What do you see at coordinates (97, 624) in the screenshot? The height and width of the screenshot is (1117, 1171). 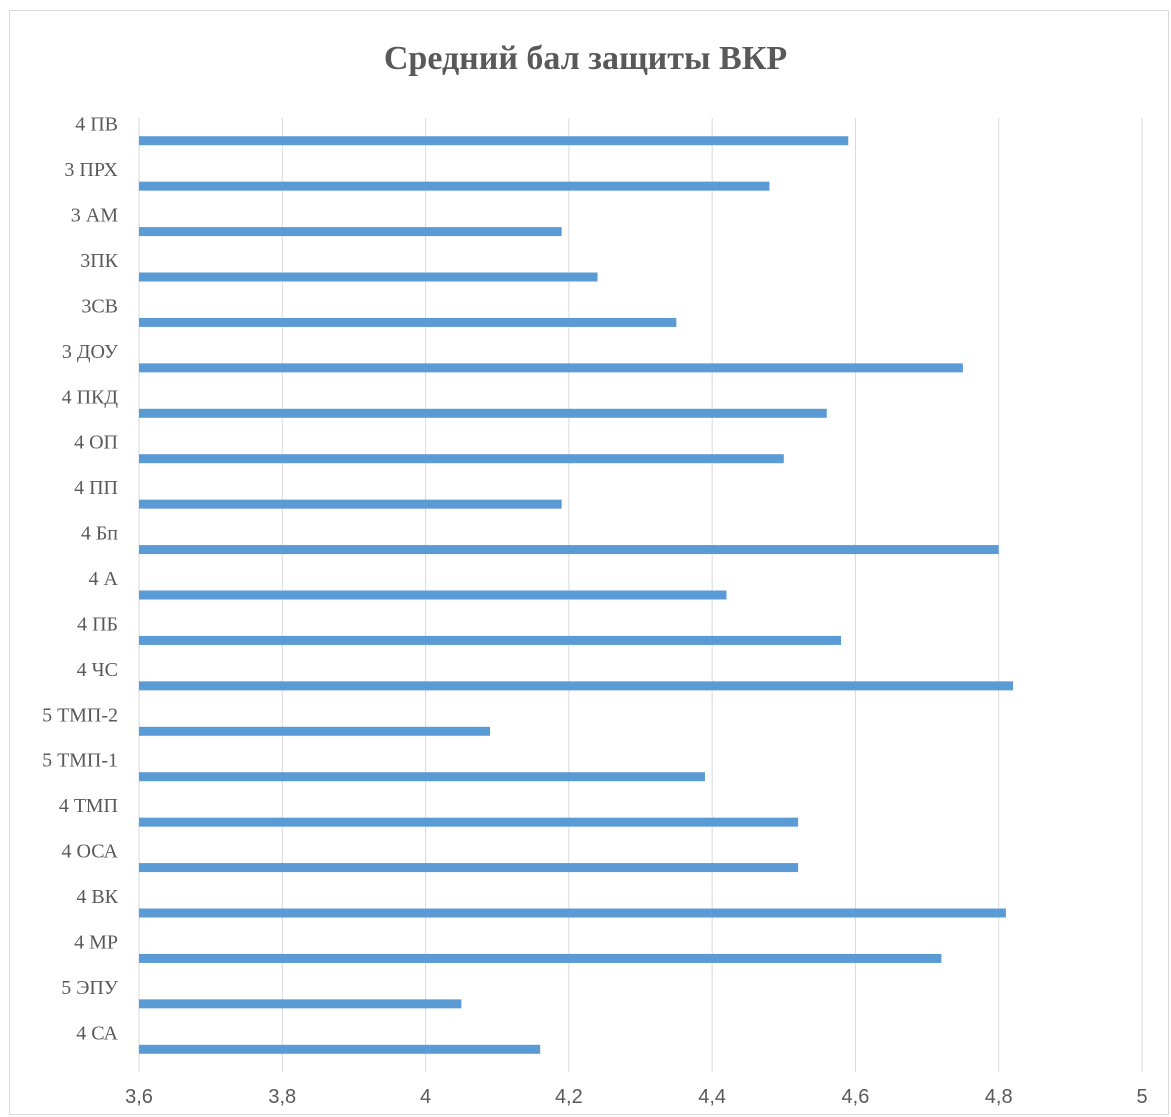 I see `category-label: 4 ПБ` at bounding box center [97, 624].